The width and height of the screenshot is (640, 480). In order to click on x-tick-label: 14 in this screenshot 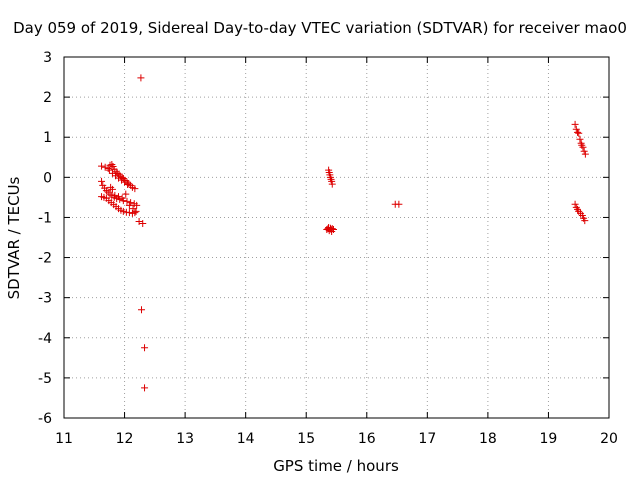, I will do `click(246, 439)`.